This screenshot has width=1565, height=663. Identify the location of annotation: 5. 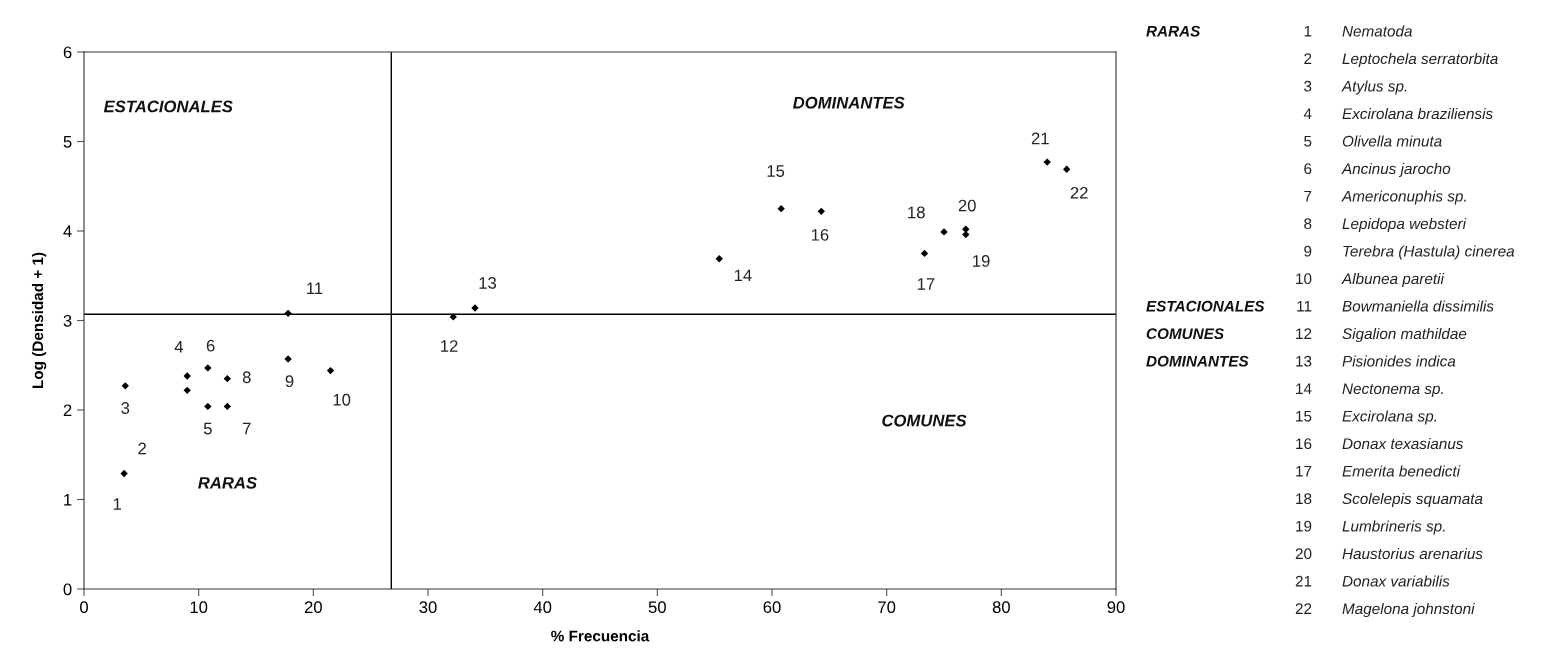
(207, 428).